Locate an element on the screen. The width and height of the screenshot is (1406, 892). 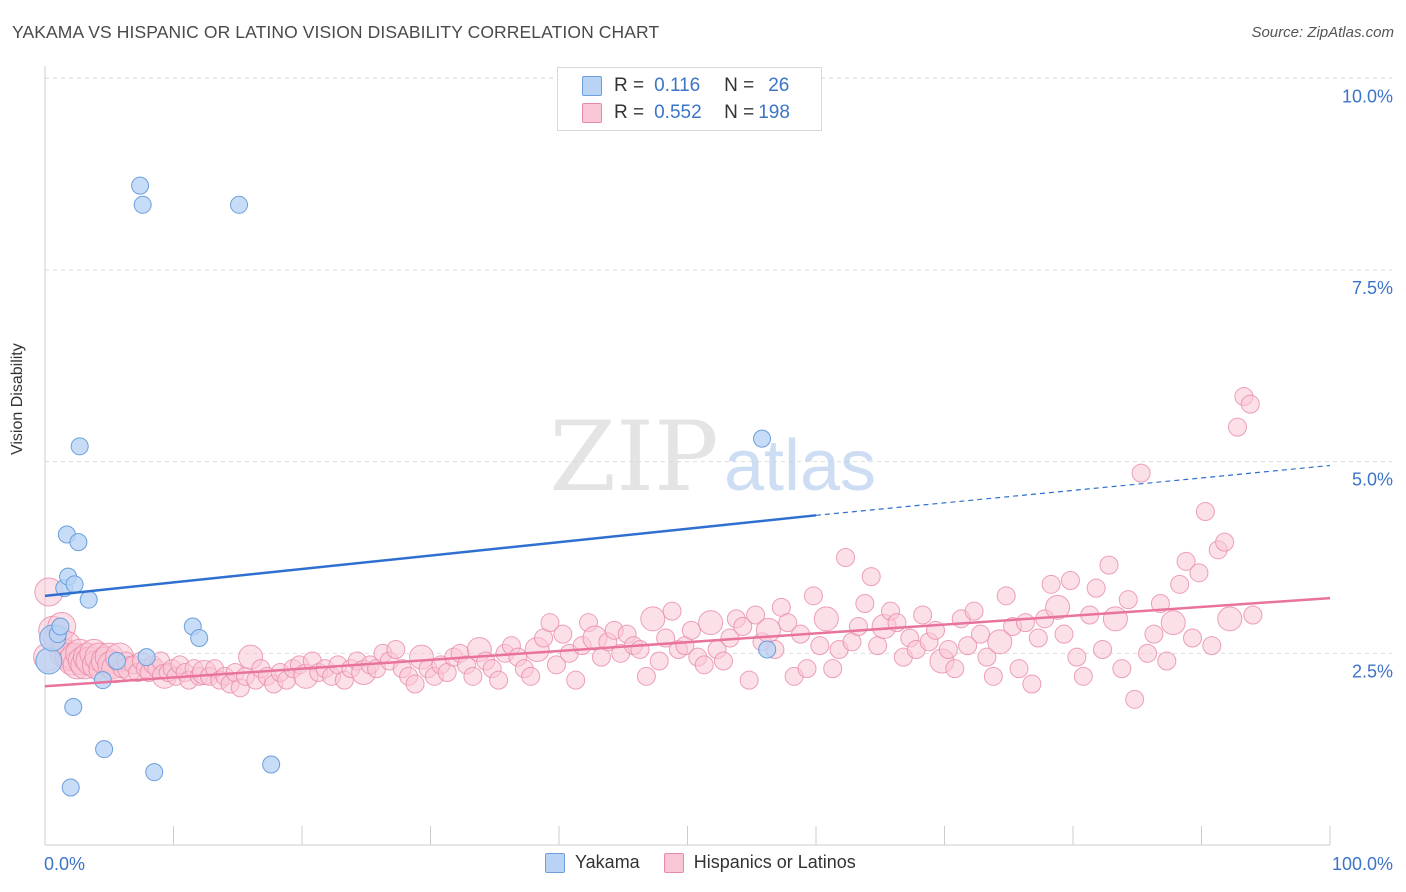
legend-row-yakama: R = 0.116 N = 26 is located at coordinates (685, 86).